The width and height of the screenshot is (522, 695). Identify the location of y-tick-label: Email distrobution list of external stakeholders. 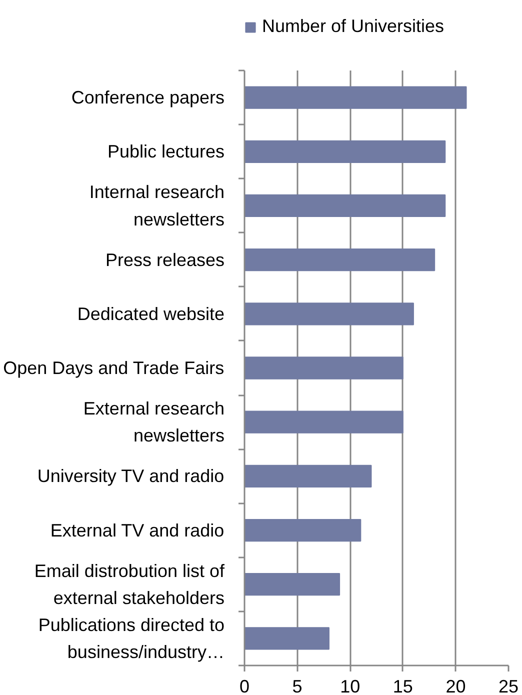
(130, 584).